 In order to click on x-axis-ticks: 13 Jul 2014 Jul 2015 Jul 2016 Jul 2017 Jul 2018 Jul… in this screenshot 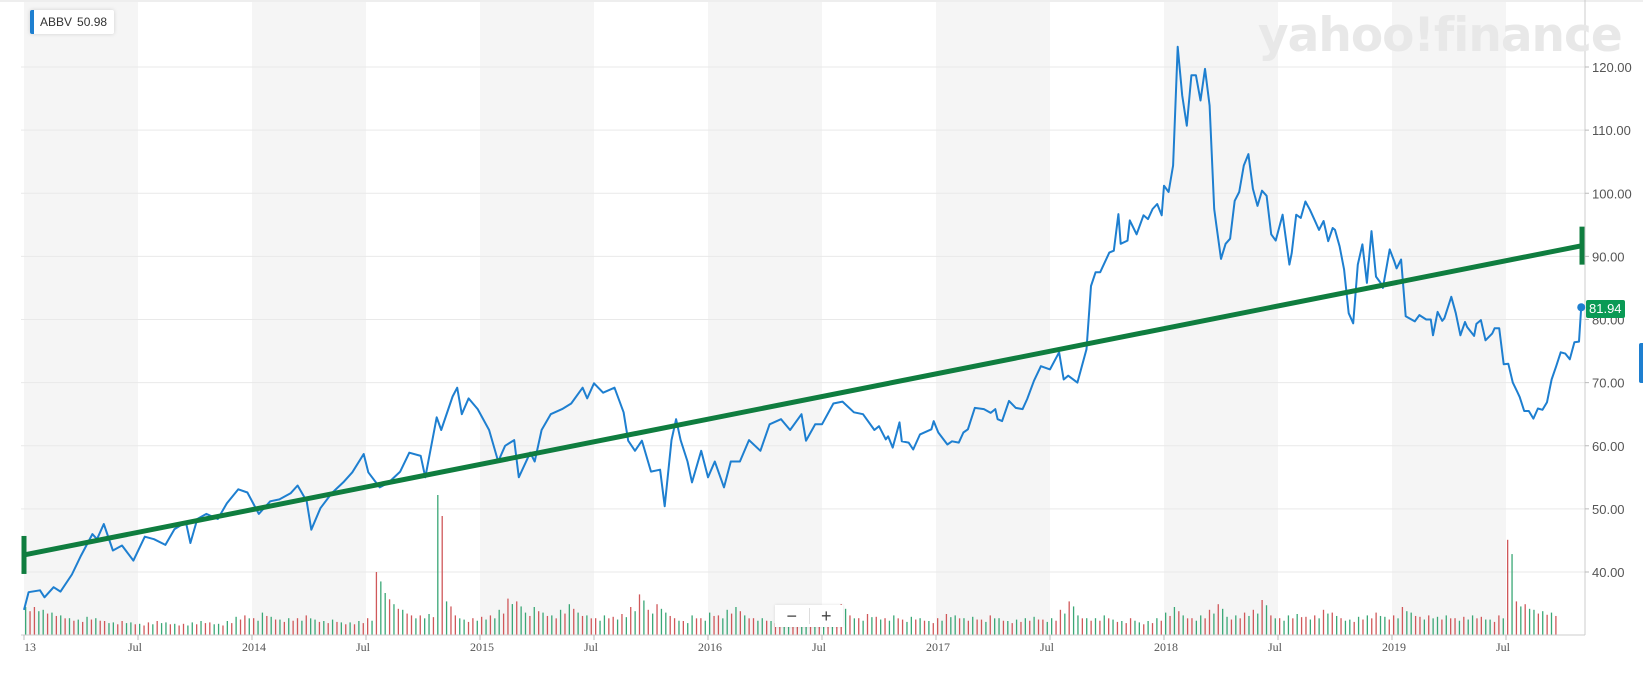, I will do `click(767, 644)`.